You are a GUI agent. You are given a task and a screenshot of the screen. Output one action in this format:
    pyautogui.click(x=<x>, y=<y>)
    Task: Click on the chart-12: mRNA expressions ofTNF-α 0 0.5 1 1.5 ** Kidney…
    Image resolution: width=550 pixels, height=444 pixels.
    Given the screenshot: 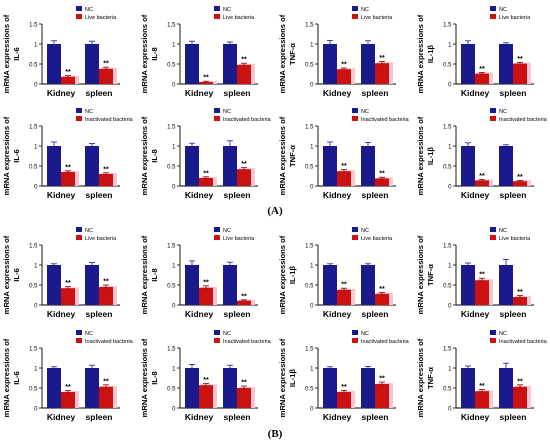 What is the action you would take?
    pyautogui.click(x=475, y=273)
    